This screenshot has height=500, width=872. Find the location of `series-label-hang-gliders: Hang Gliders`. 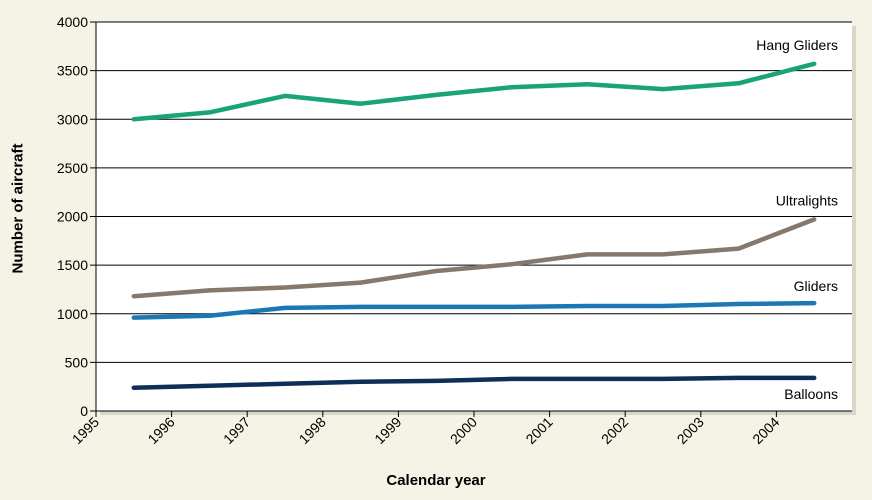

series-label-hang-gliders: Hang Gliders is located at coordinates (797, 45).